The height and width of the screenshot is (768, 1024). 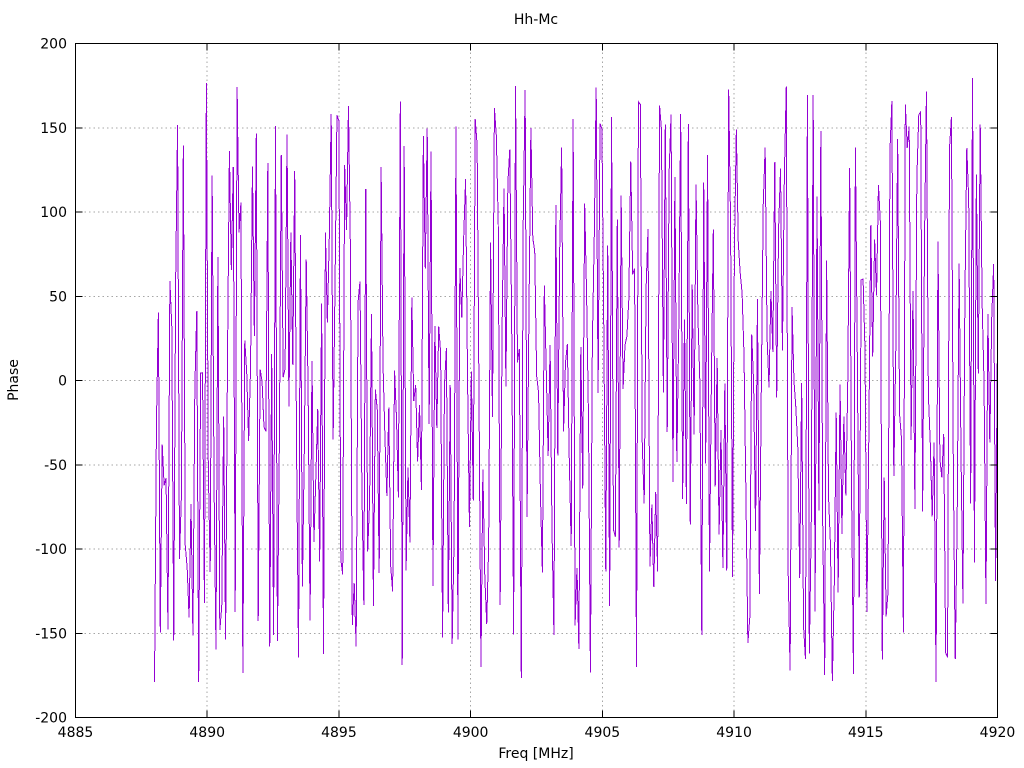 What do you see at coordinates (14, 380) in the screenshot?
I see `y-axis-label: Phase` at bounding box center [14, 380].